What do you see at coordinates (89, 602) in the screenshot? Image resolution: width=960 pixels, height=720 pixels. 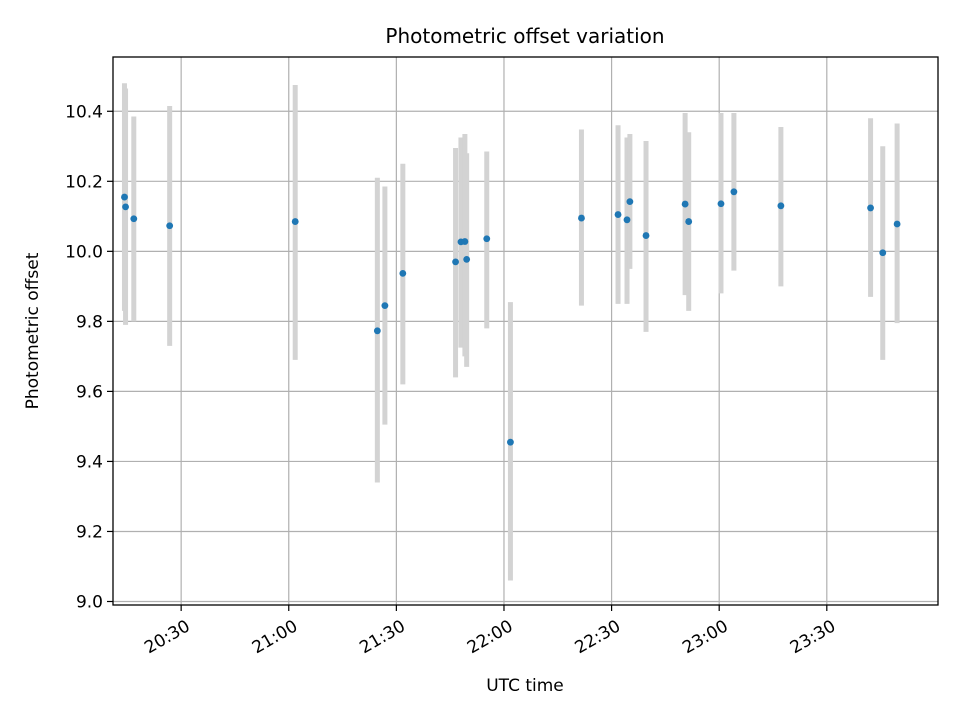 I see `y-tick-label: 9.0` at bounding box center [89, 602].